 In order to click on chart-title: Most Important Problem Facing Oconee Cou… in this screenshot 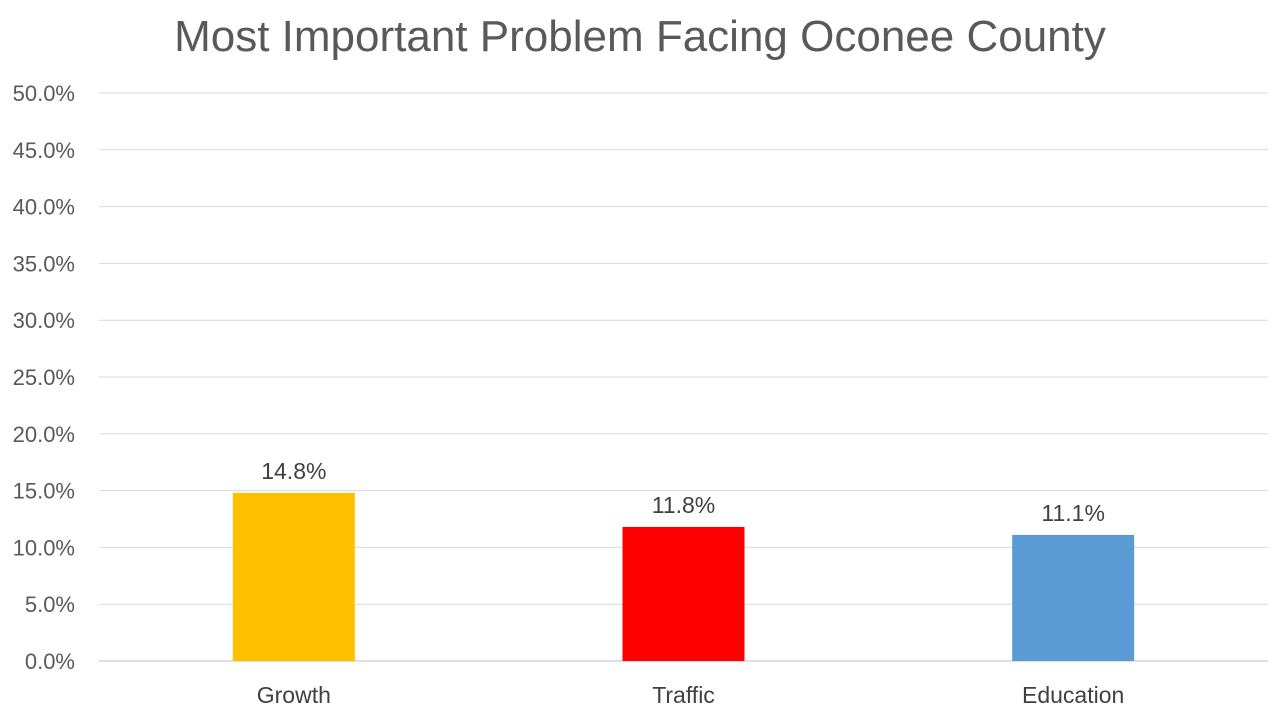, I will do `click(640, 36)`.